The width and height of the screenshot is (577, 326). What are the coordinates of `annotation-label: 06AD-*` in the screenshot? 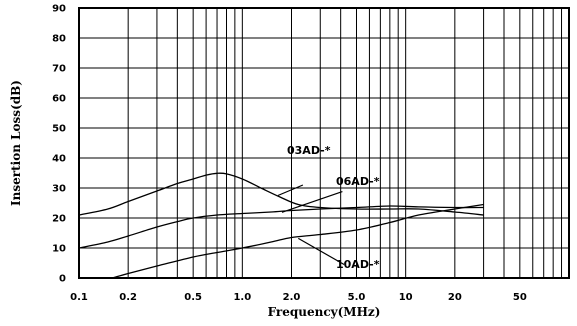 It's located at (358, 181).